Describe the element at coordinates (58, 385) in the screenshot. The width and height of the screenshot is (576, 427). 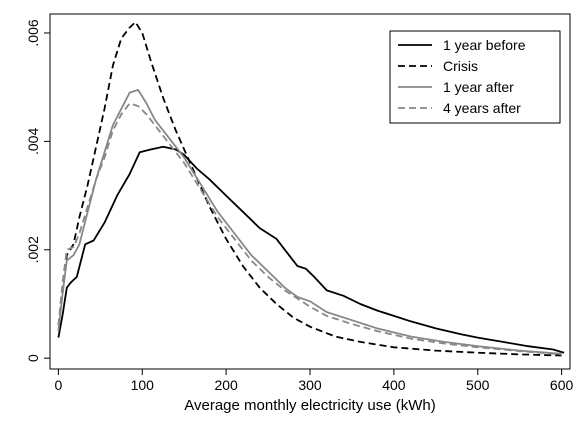
I see `x-tick-label: 0` at that location.